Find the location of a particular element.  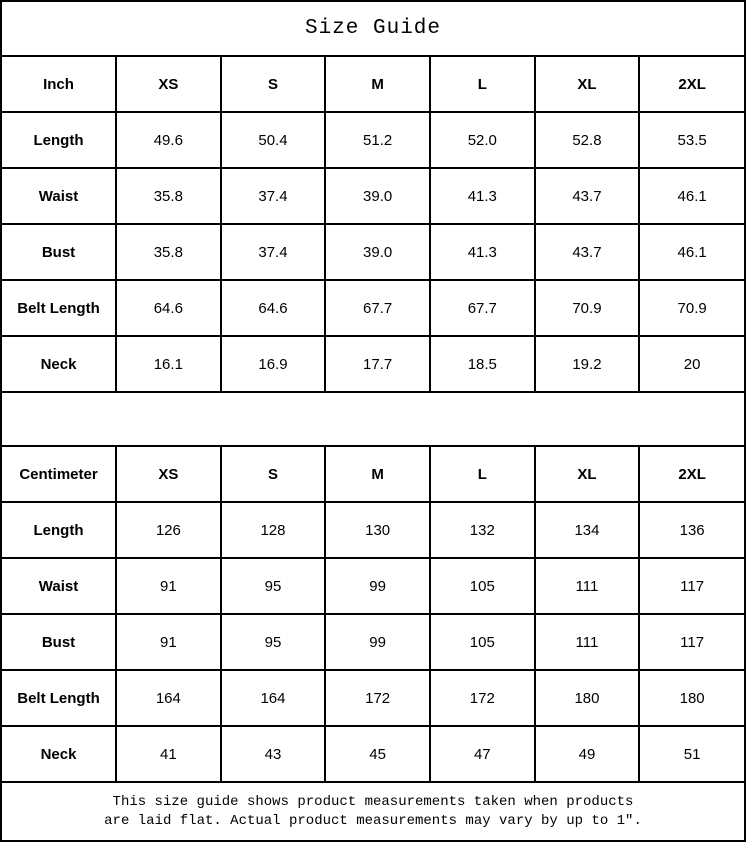

value-cell: 45 is located at coordinates (377, 753).